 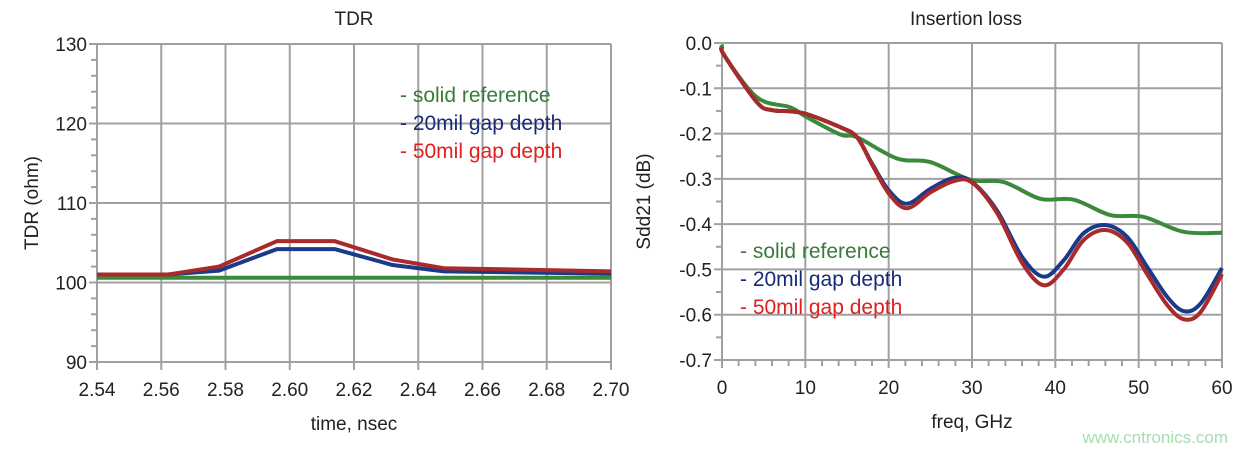 I want to click on x-tick-label: 2.58, so click(x=225, y=390).